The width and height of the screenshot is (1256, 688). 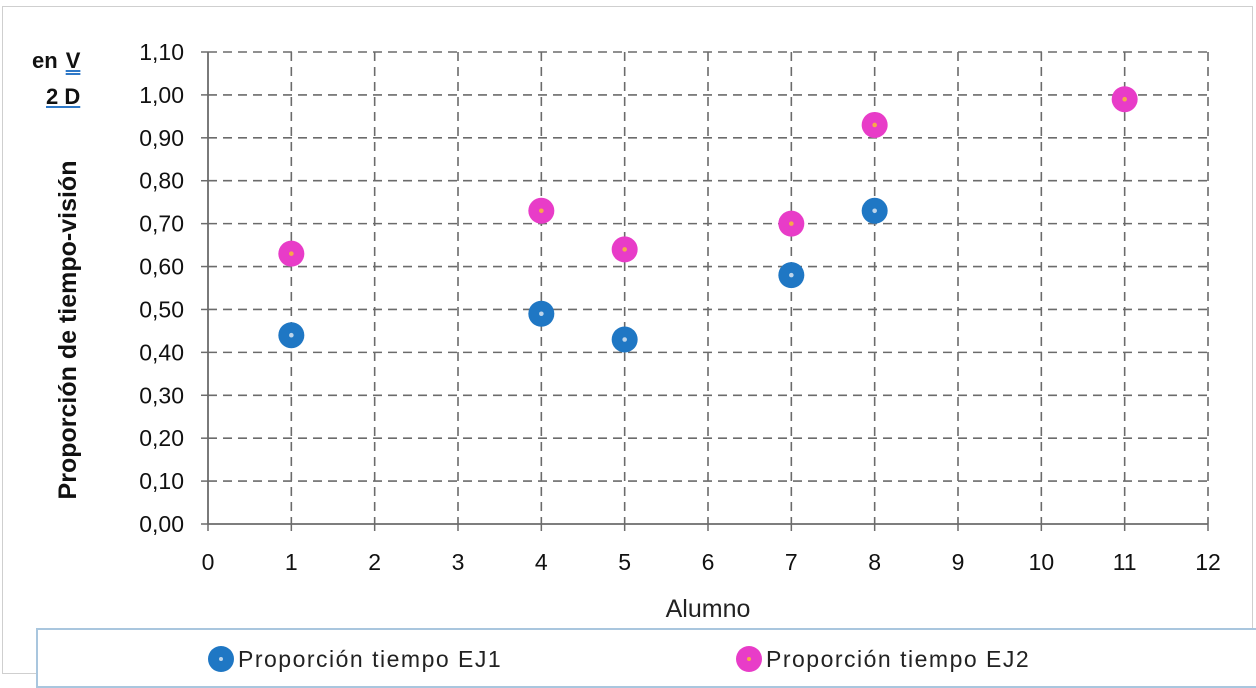 What do you see at coordinates (161, 224) in the screenshot?
I see `y-tick-label: 0,70` at bounding box center [161, 224].